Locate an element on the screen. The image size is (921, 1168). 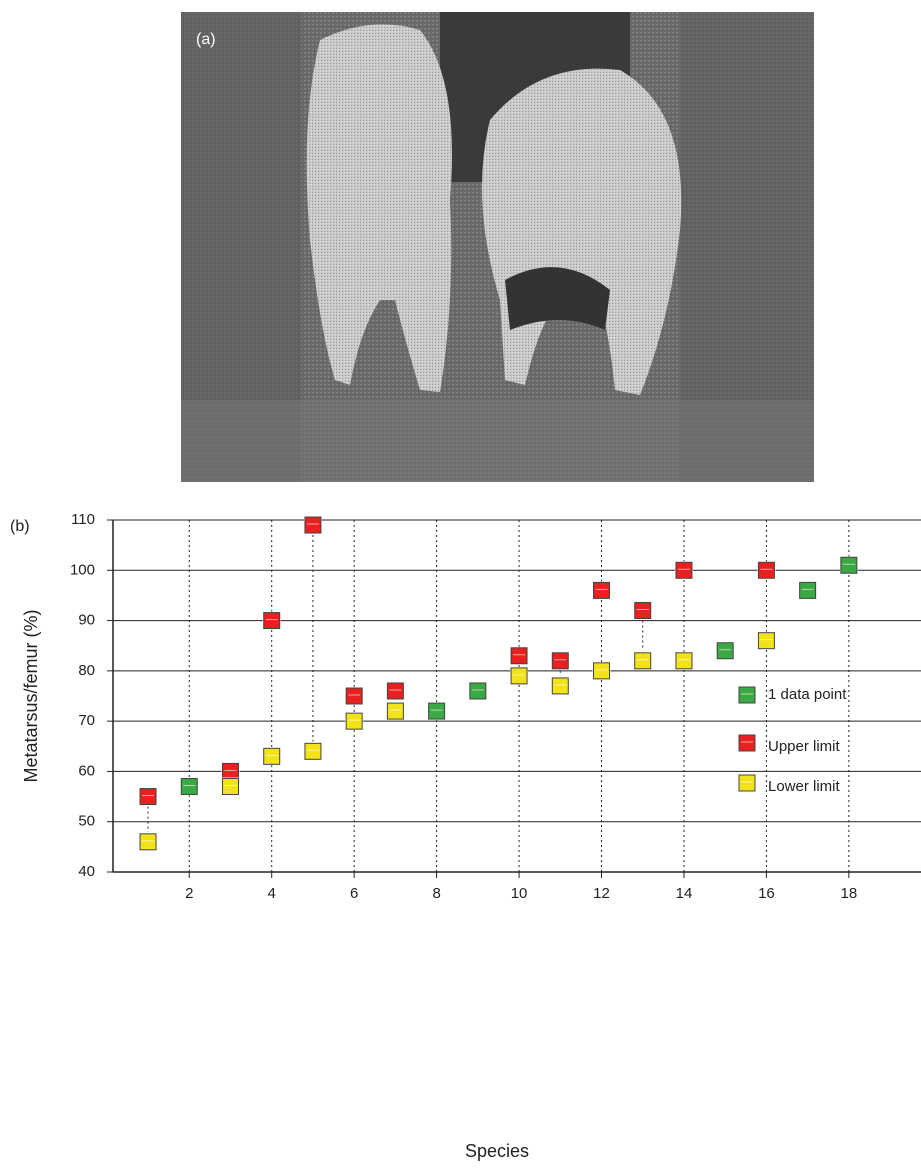
y-tick-label: 60 is located at coordinates (86, 770).